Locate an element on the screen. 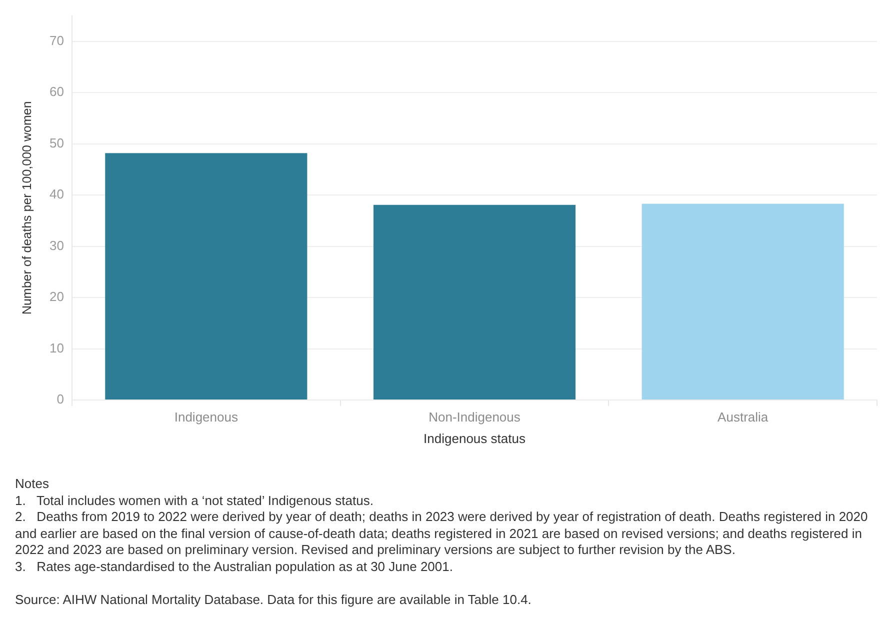 The width and height of the screenshot is (890, 640). text: Notes is located at coordinates (32, 484).